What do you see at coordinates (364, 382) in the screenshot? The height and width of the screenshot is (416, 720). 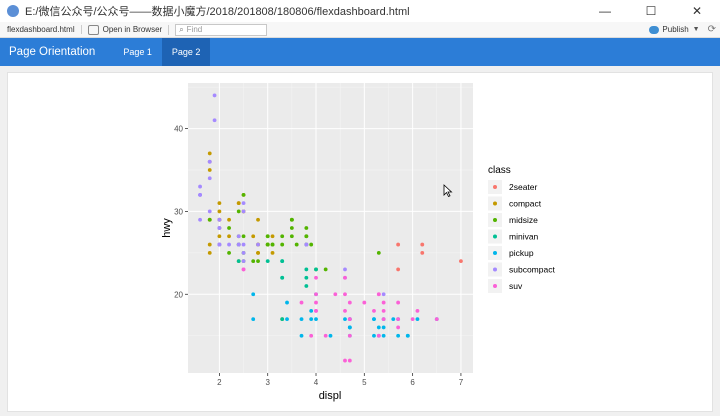 I see `x-tick-label: 5` at bounding box center [364, 382].